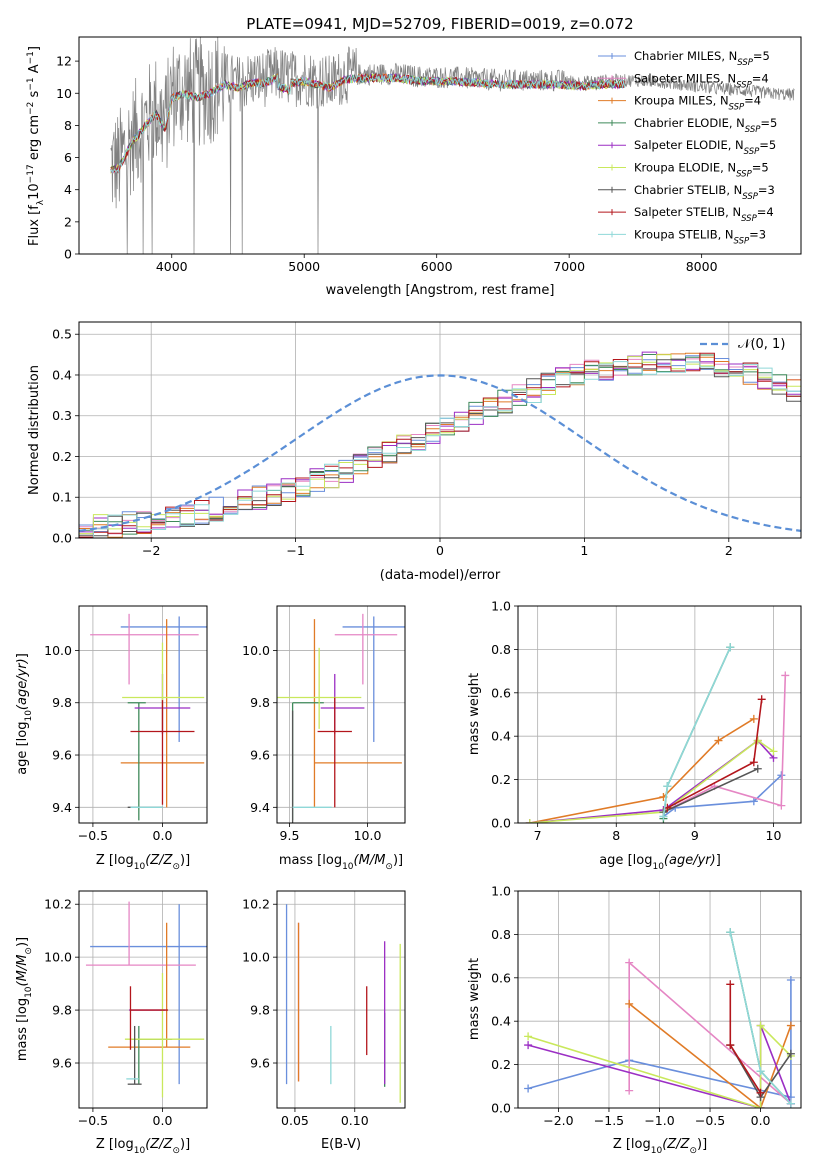 The height and width of the screenshot is (1170, 819). I want to click on y-tick-label: 10.2, so click(256, 904).